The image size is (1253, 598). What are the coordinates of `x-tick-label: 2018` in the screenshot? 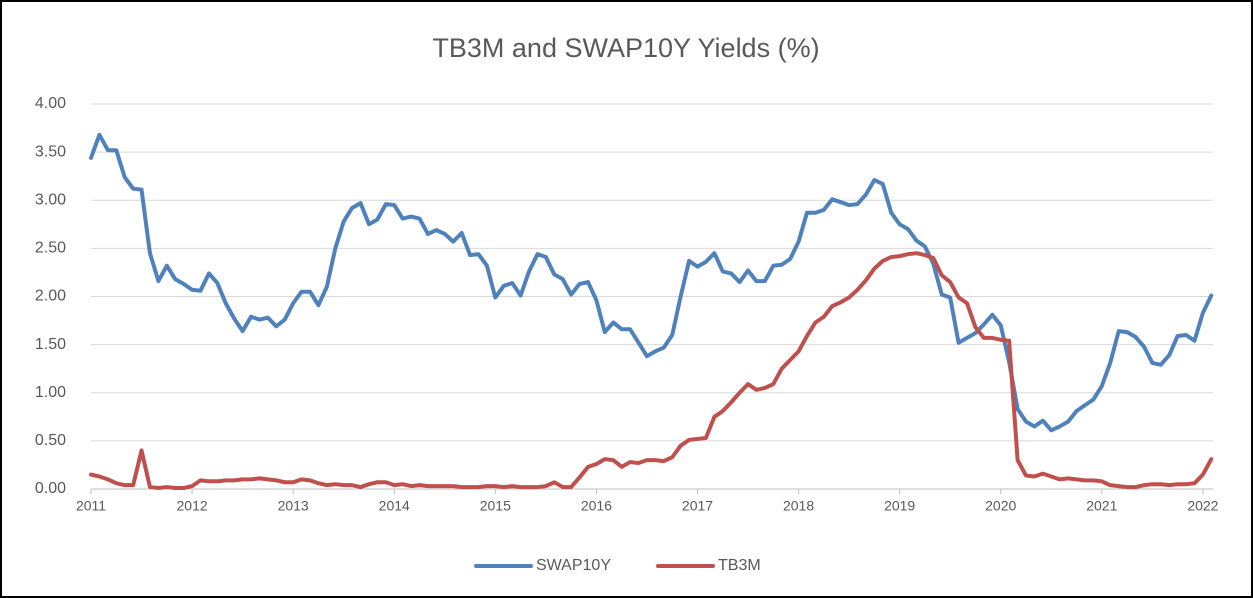 It's located at (798, 506).